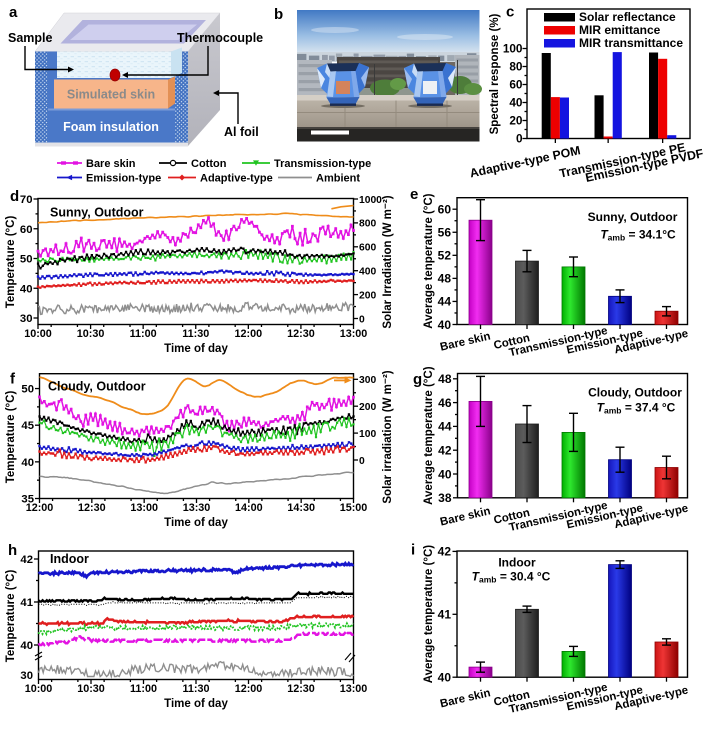 The height and width of the screenshot is (731, 707). I want to click on svg-text: 300, so click(367, 380).